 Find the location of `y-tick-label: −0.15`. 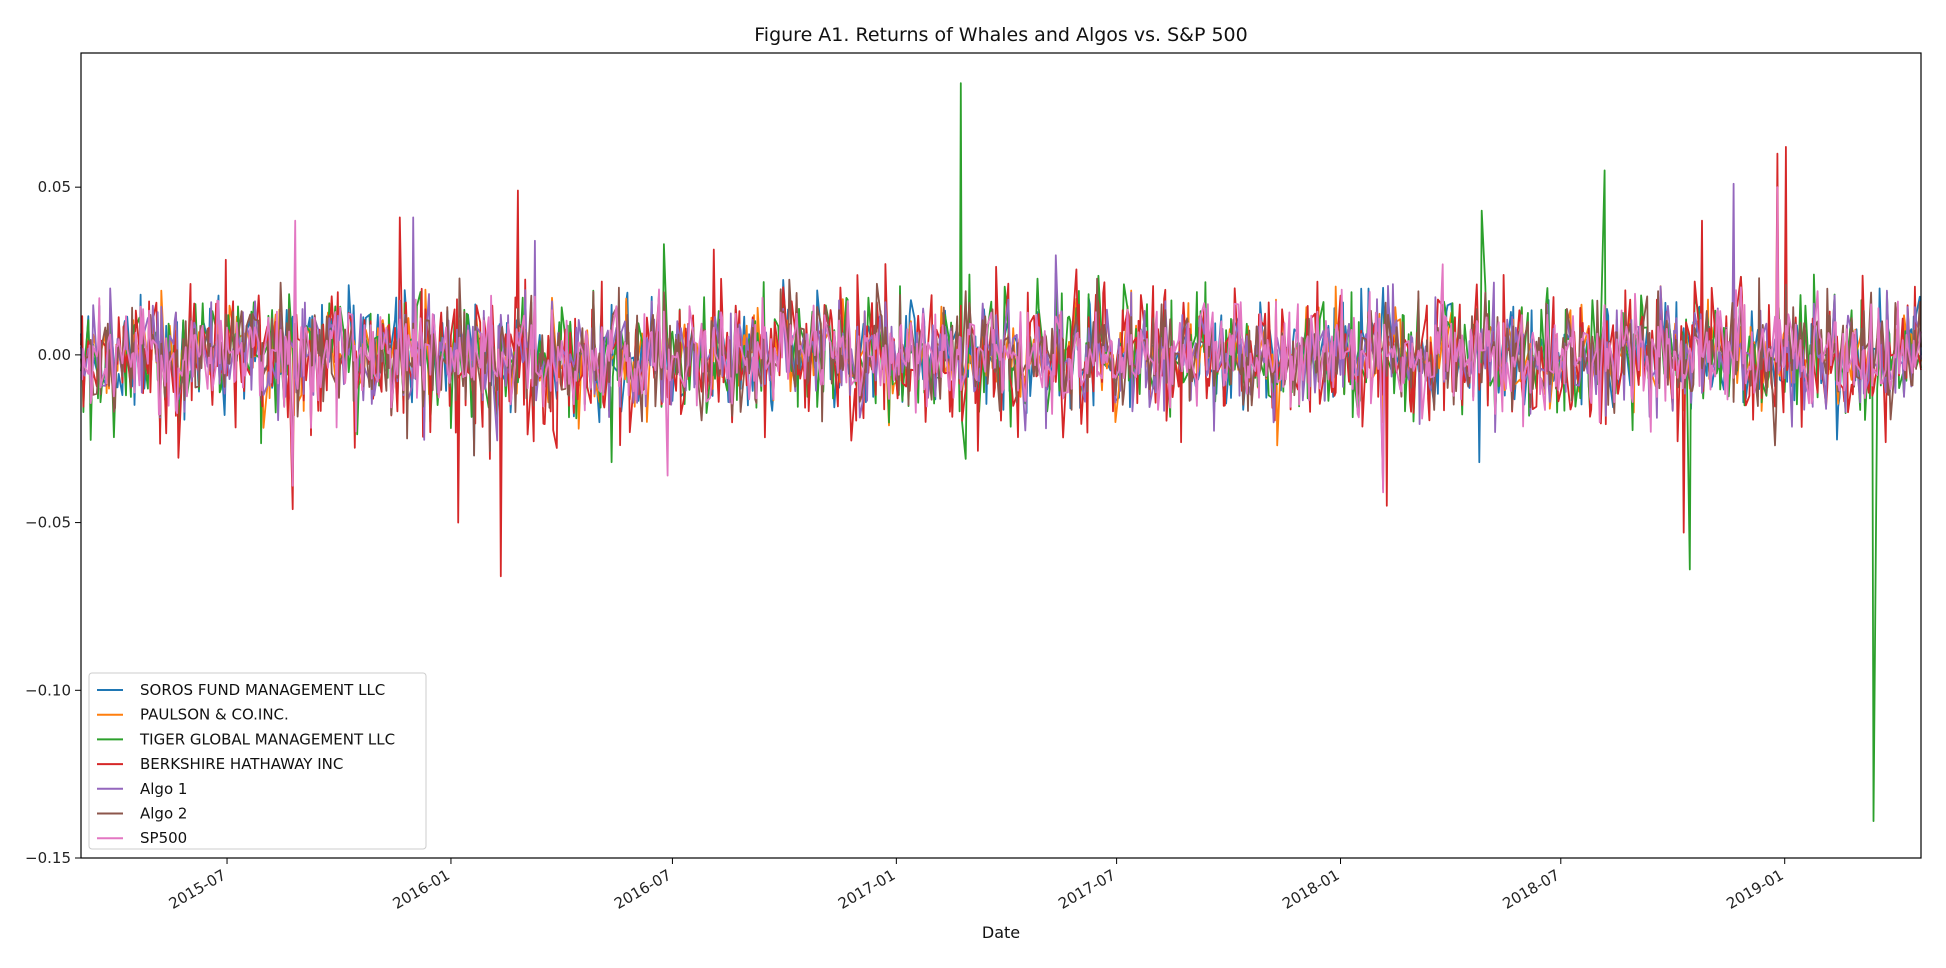

y-tick-label: −0.15 is located at coordinates (48, 858).